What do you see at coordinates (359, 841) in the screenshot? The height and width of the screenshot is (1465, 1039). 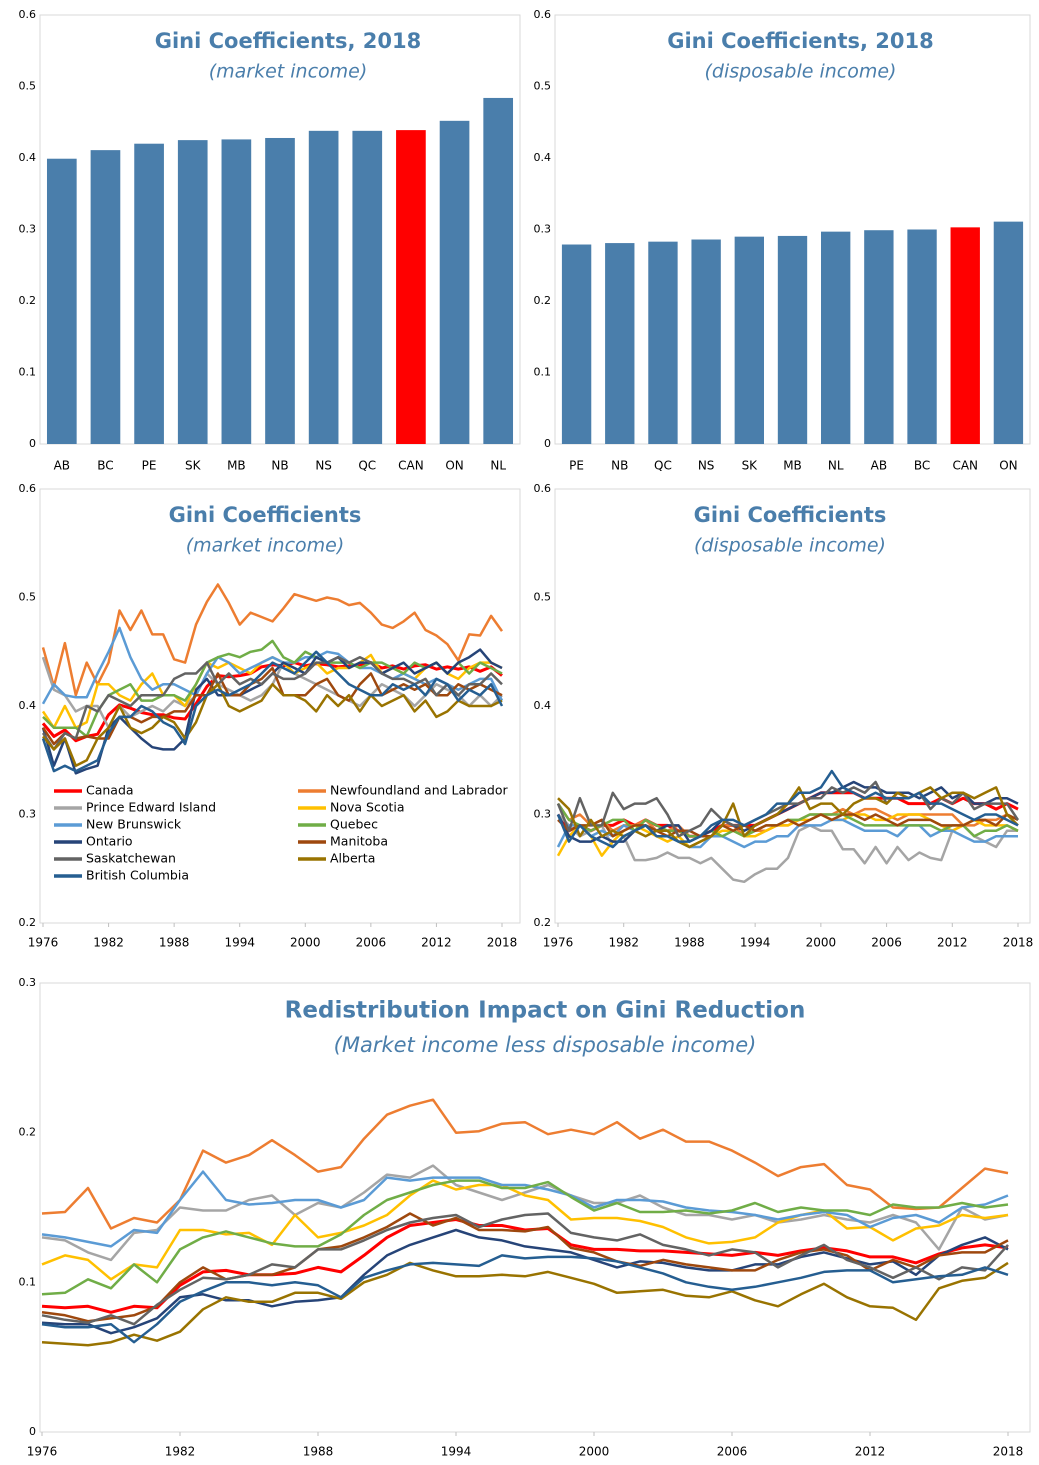 I see `legend-label: Manitoba` at bounding box center [359, 841].